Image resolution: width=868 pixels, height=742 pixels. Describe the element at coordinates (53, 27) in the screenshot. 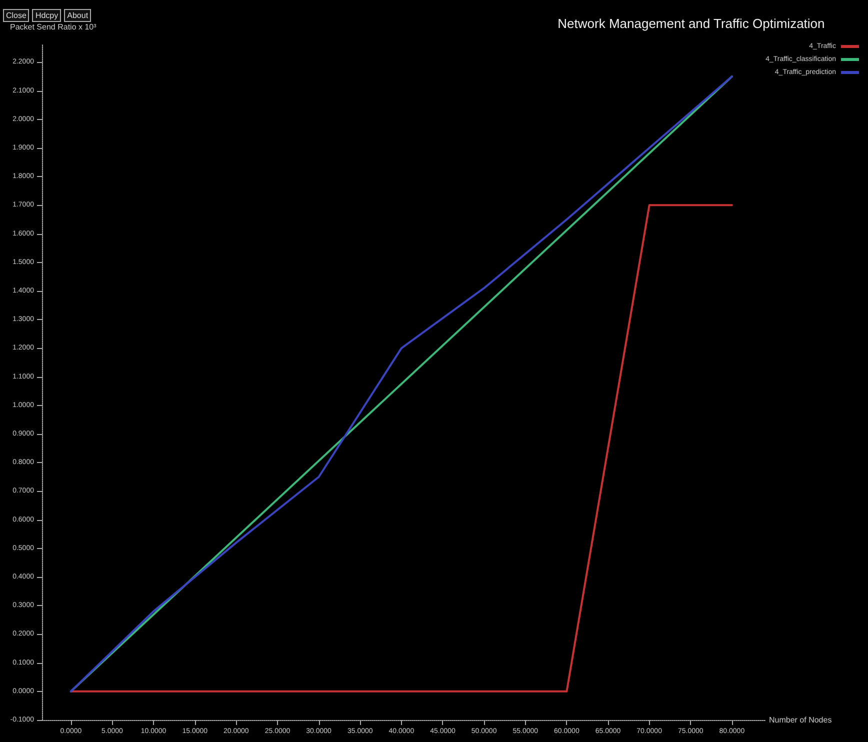

I see `y-axis-title: Packet Send Ratio x 10³` at that location.